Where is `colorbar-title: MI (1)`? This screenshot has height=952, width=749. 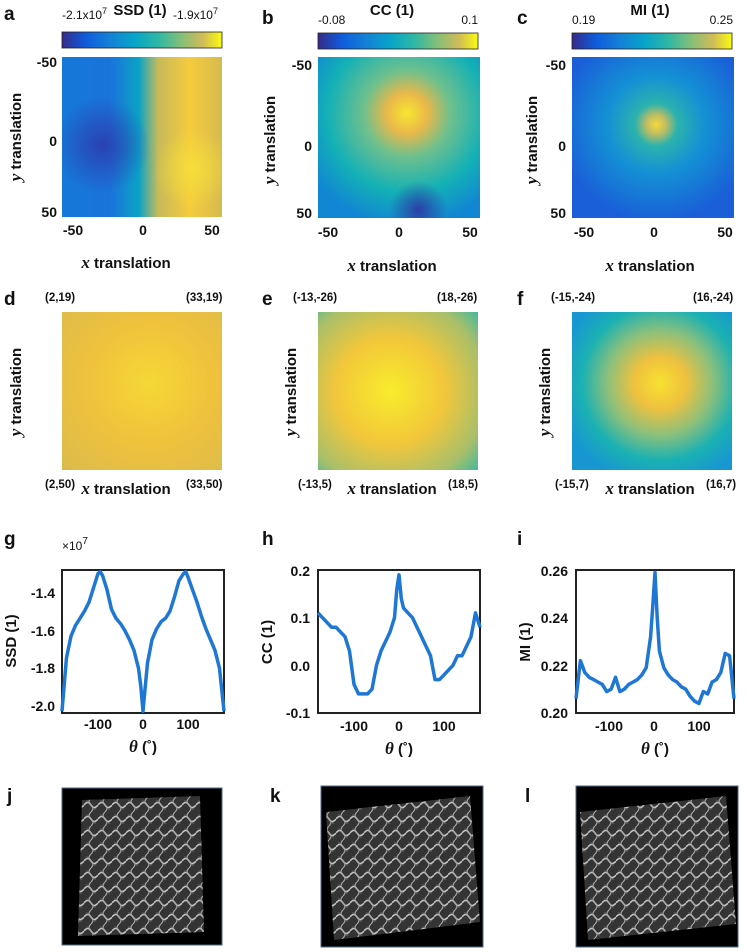
colorbar-title: MI (1) is located at coordinates (649, 10).